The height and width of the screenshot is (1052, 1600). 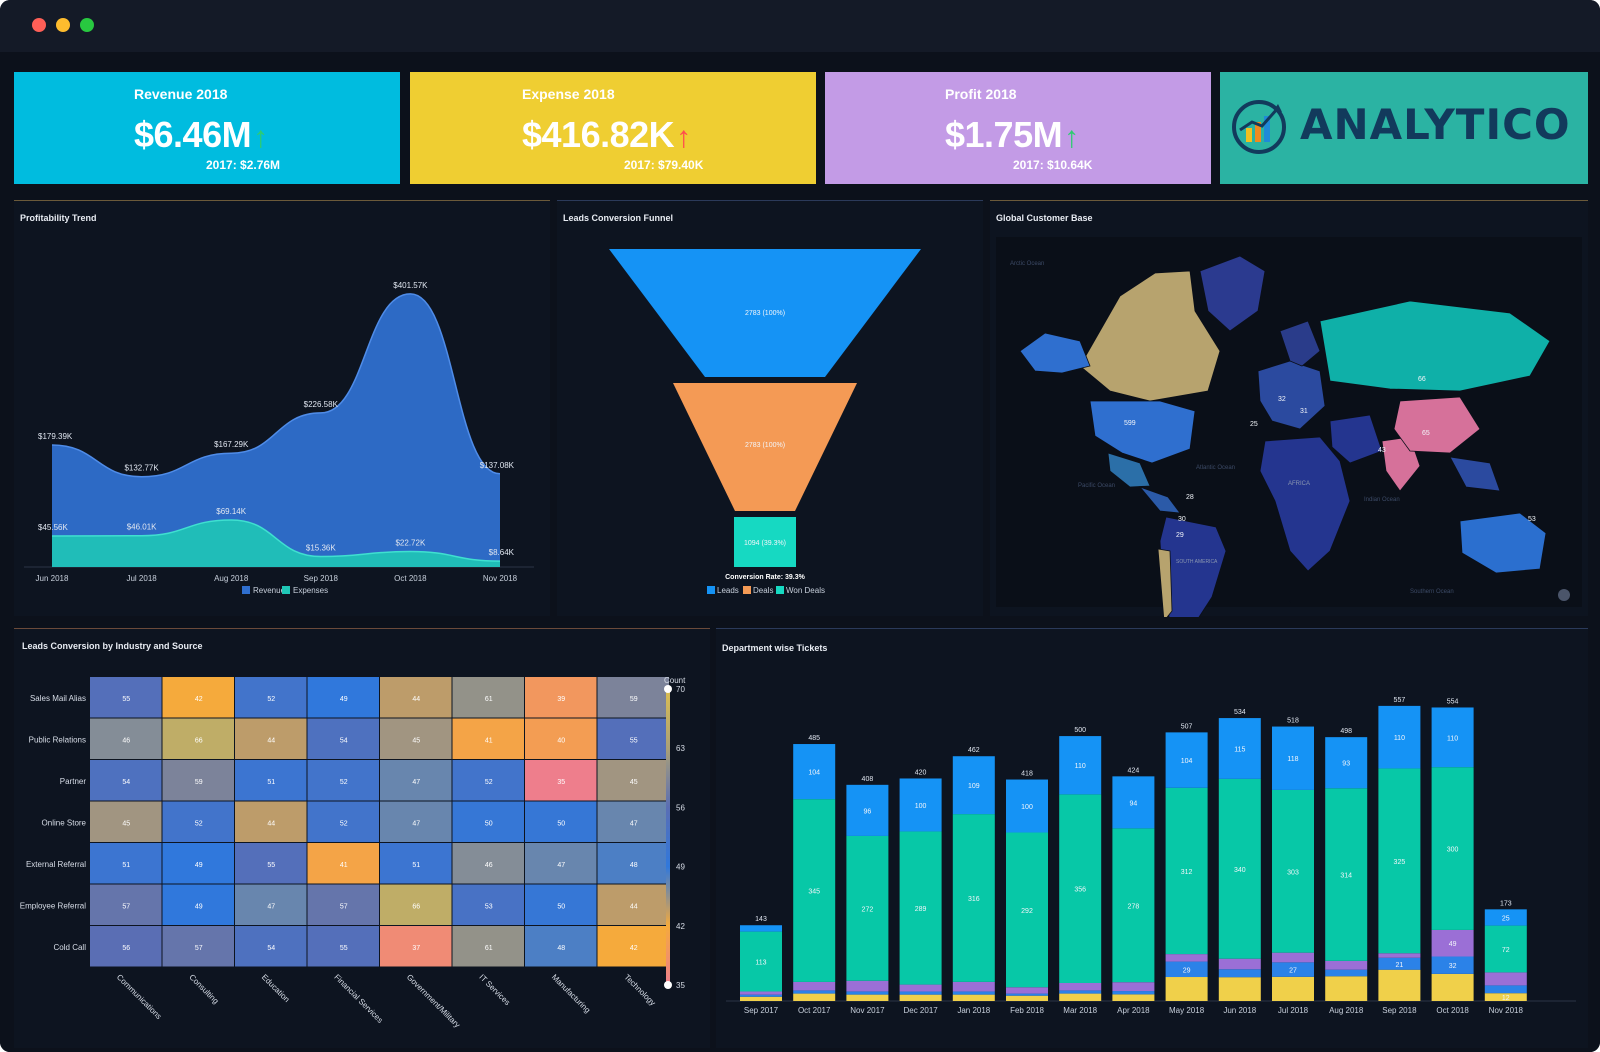 I want to click on region-central-am, so click(x=1159, y=500).